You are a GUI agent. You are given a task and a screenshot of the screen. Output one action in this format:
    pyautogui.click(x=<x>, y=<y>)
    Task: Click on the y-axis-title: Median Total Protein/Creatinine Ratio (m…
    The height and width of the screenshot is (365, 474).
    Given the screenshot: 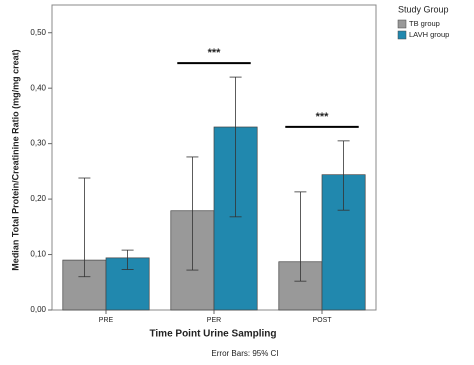 What is the action you would take?
    pyautogui.click(x=15, y=159)
    